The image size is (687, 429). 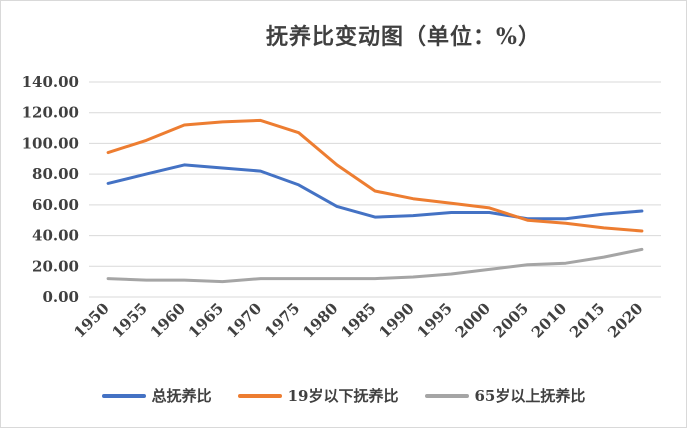 What do you see at coordinates (473, 320) in the screenshot?
I see `x-tick-label: 2000` at bounding box center [473, 320].